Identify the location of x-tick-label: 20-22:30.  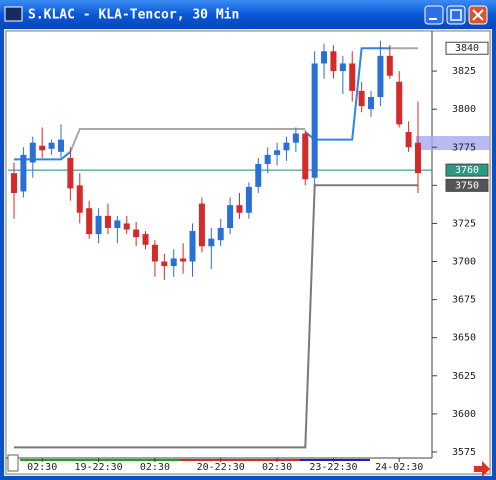
(221, 467).